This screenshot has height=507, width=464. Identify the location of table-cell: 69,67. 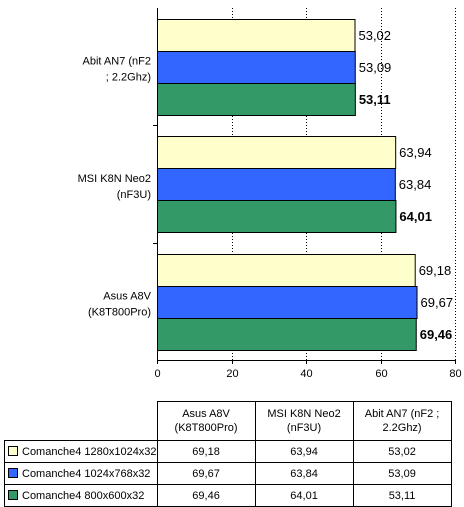
(206, 473).